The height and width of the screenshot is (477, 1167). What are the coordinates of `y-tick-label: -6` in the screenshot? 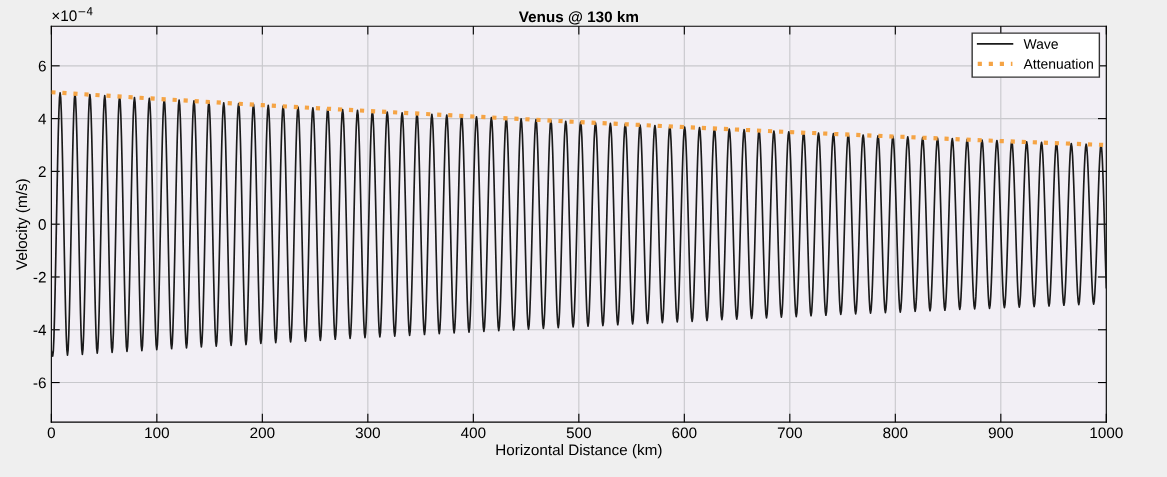 It's located at (39, 383).